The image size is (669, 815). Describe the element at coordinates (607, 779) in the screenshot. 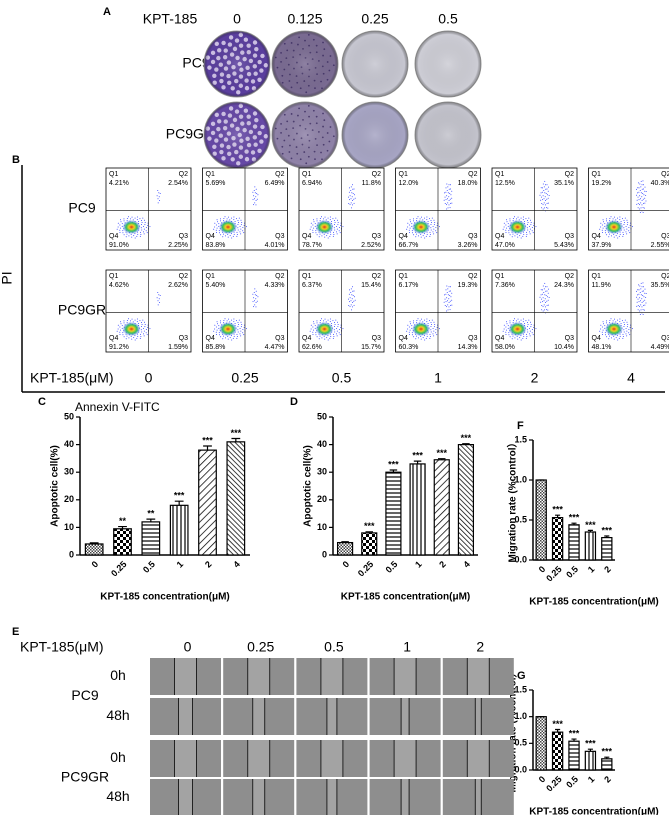

I see `label: 2` at that location.